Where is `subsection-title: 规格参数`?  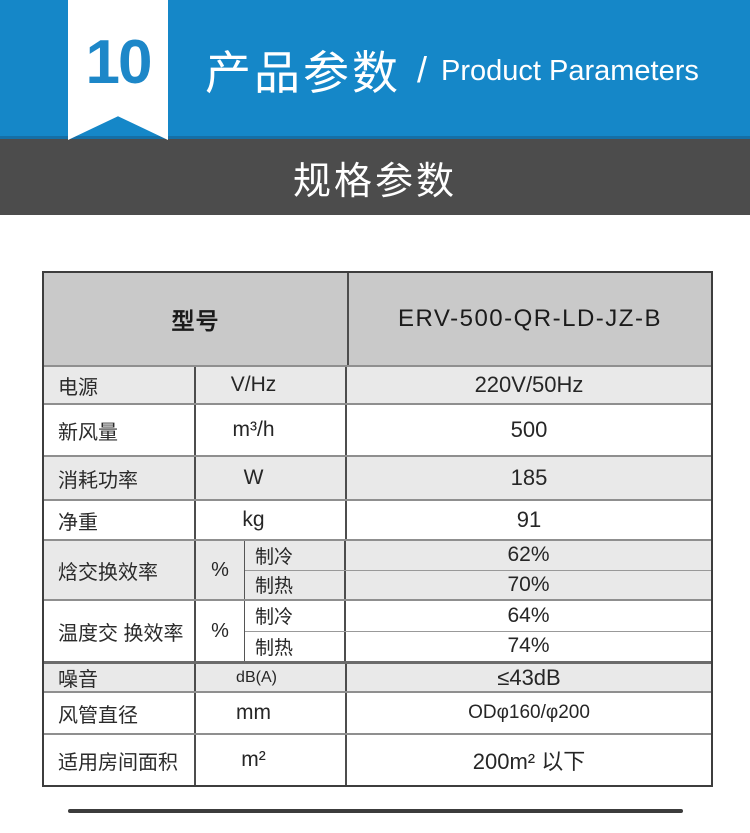
subsection-title: 规格参数 is located at coordinates (374, 181).